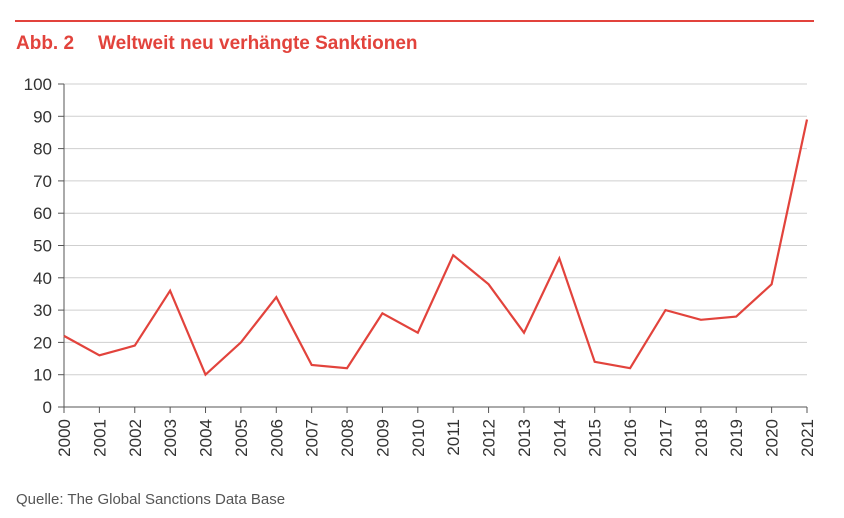 The image size is (844, 518). What do you see at coordinates (42, 149) in the screenshot?
I see `y-tick-label: 80` at bounding box center [42, 149].